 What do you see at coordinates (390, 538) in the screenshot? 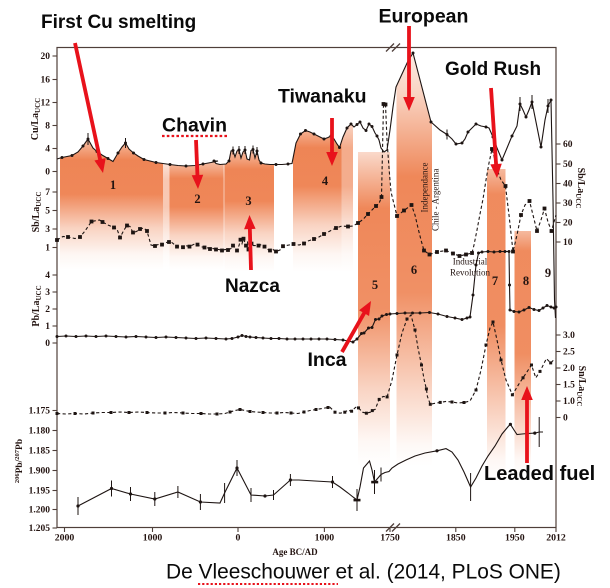
I see `svg-text: 1750` at bounding box center [390, 538].